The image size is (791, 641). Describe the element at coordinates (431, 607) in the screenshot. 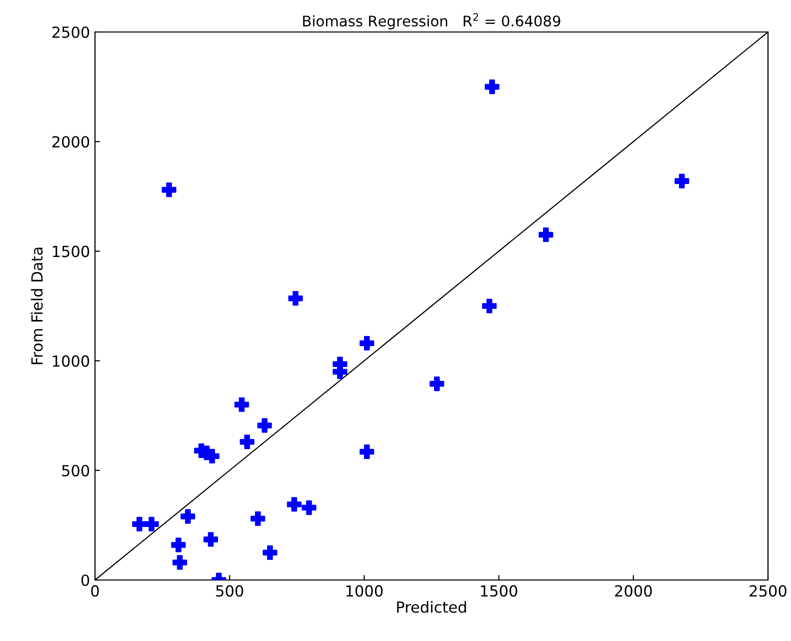

I see `x-axis-title: Predicted` at that location.